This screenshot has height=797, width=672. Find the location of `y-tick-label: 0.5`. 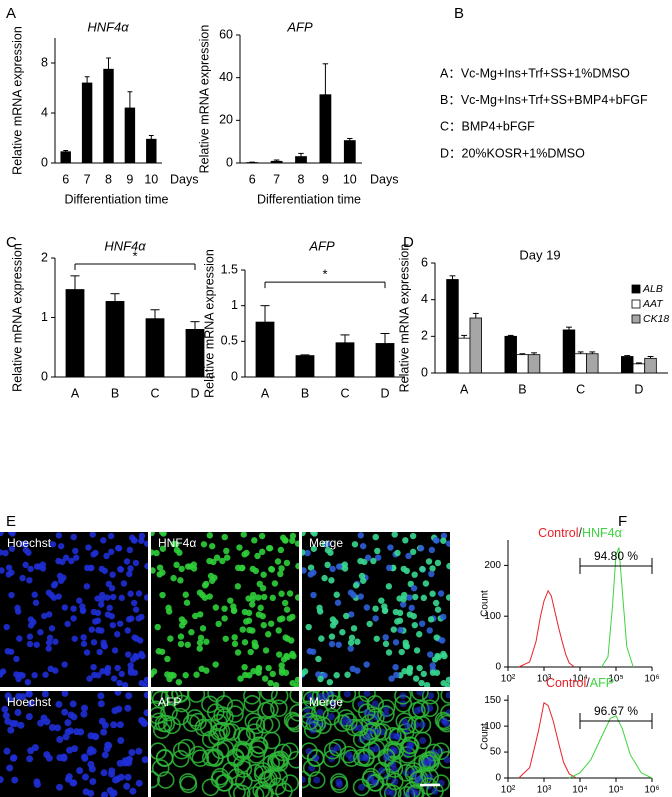

y-tick-label: 0.5 is located at coordinates (229, 341).